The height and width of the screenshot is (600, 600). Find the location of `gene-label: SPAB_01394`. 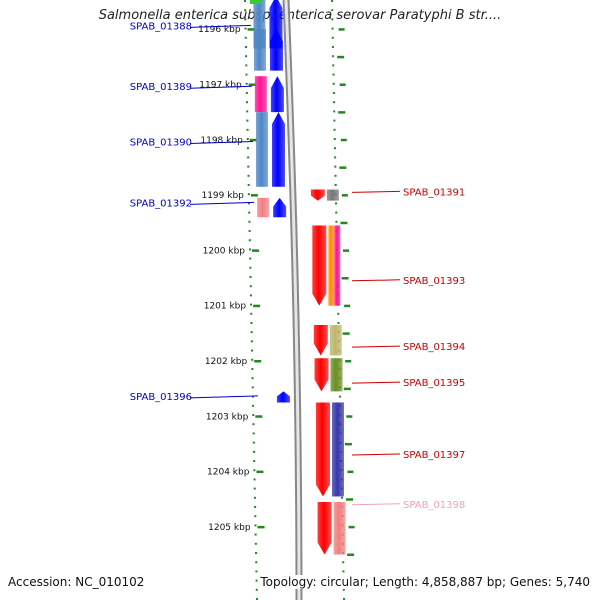

gene-label: SPAB_01394 is located at coordinates (434, 347).